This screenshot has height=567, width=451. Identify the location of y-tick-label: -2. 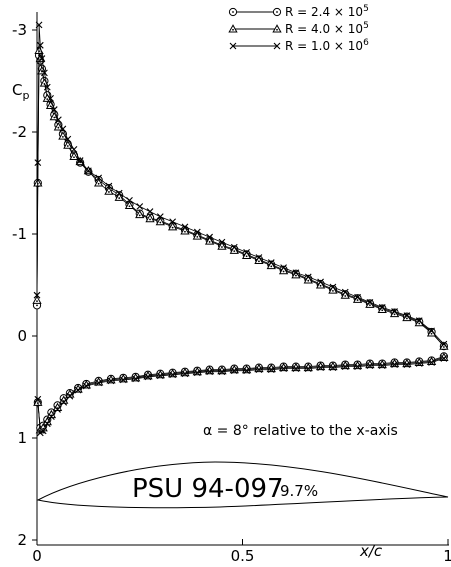
(19, 132).